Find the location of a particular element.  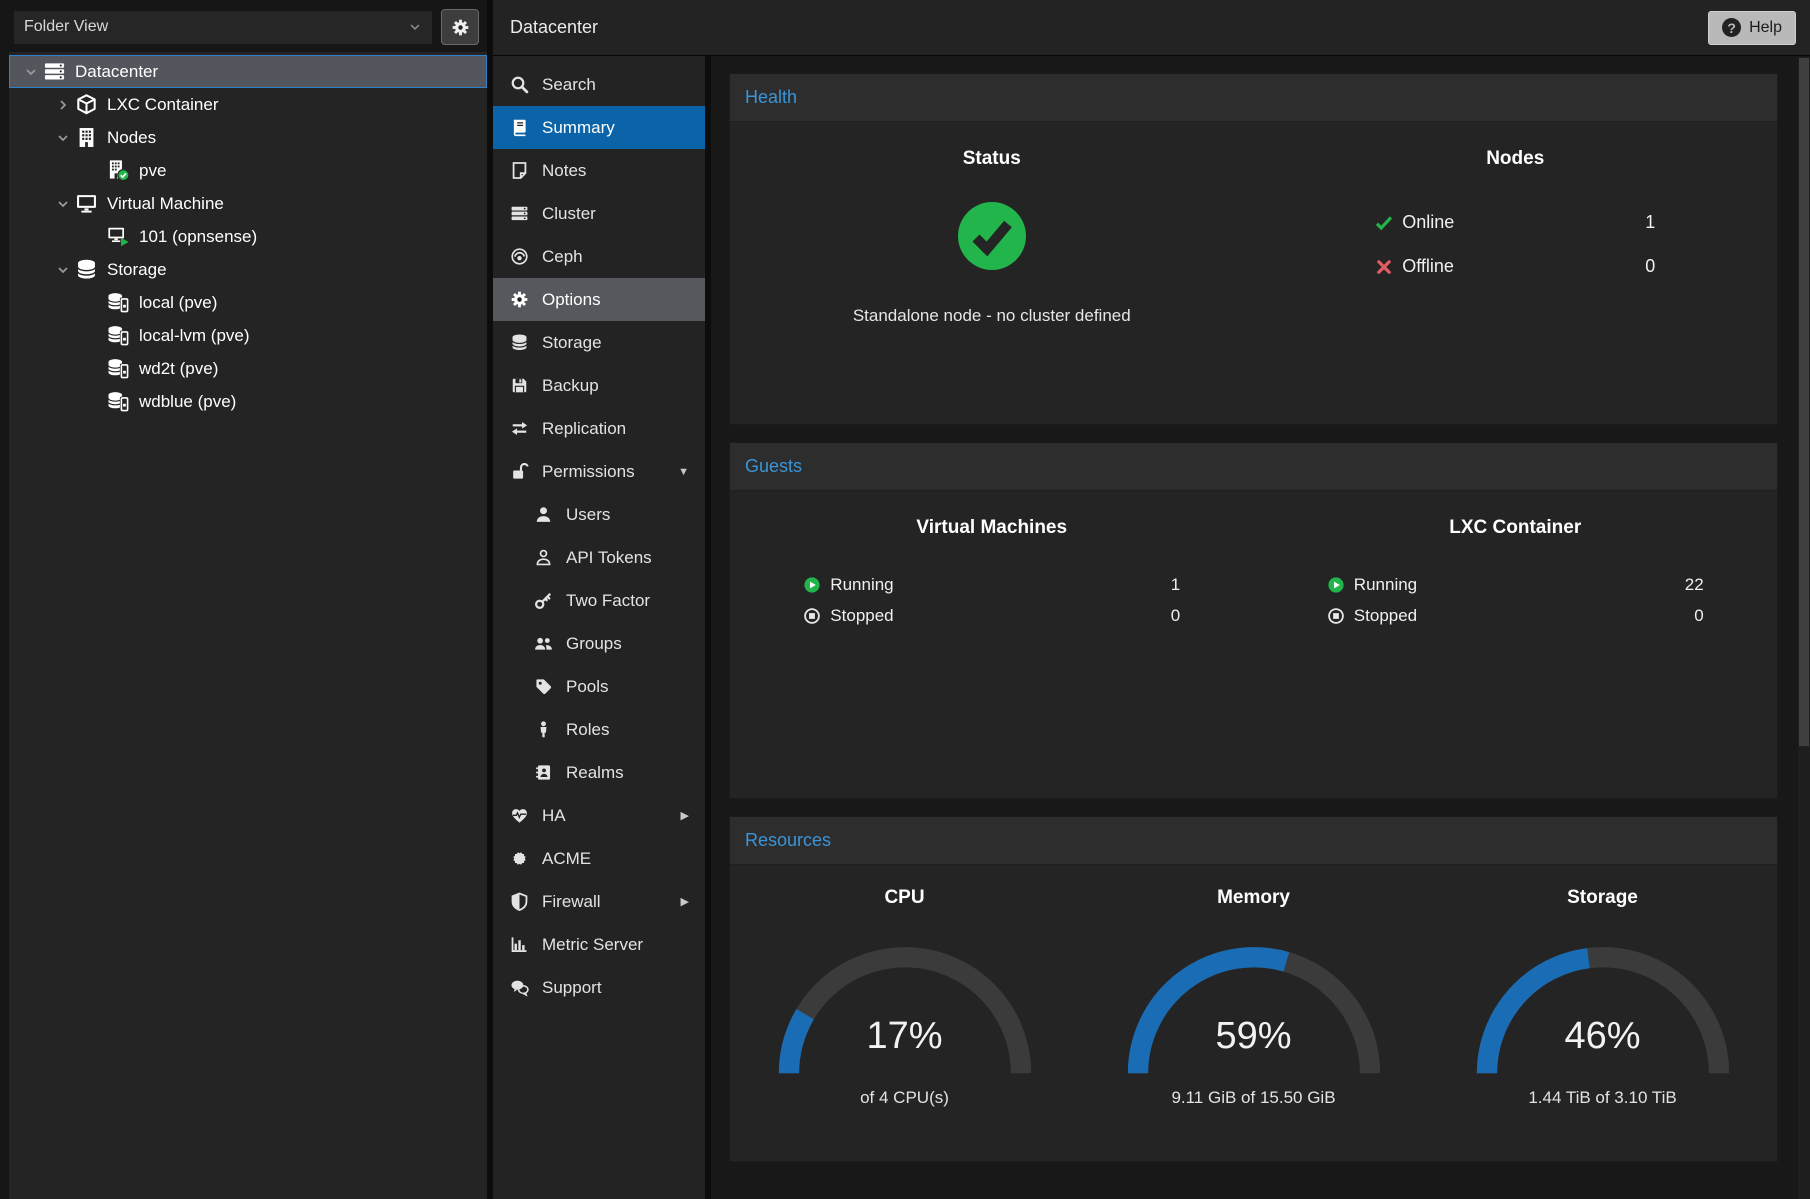

expand-arrow-down-icon: ▼ is located at coordinates (683, 471).